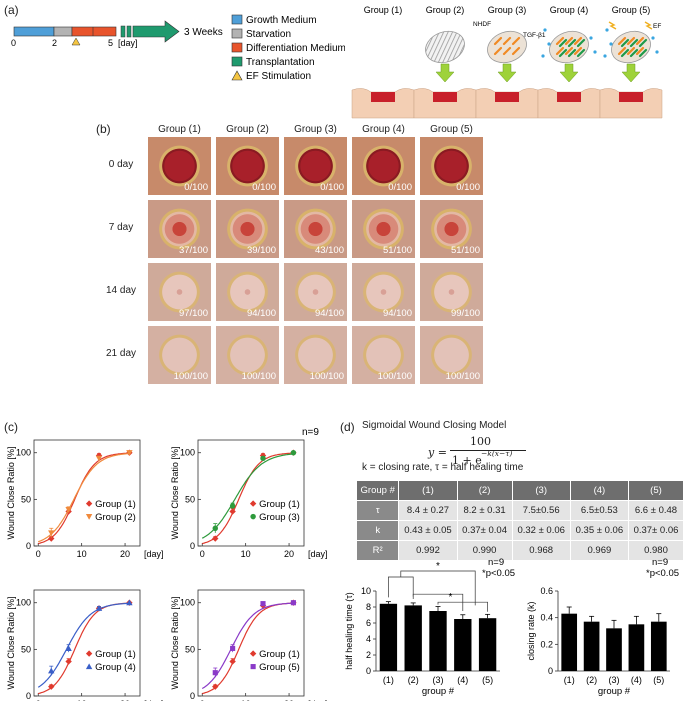 The width and height of the screenshot is (685, 701). I want to click on wound-photo: 94/100, so click(247, 292).